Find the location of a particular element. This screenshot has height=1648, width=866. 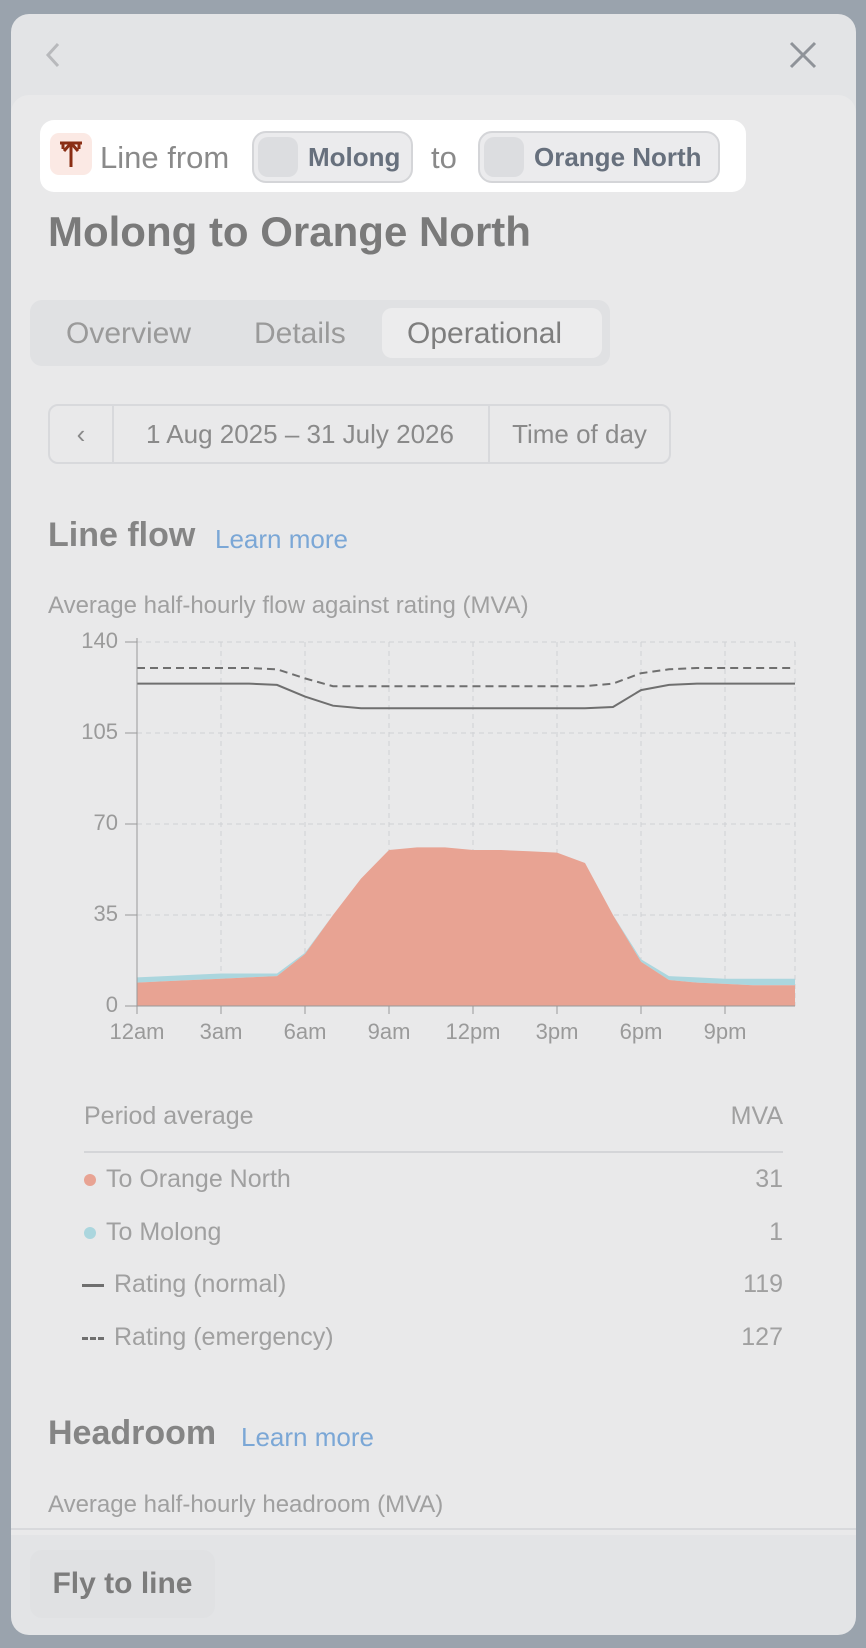

x-tick-label: 9am is located at coordinates (389, 1031).